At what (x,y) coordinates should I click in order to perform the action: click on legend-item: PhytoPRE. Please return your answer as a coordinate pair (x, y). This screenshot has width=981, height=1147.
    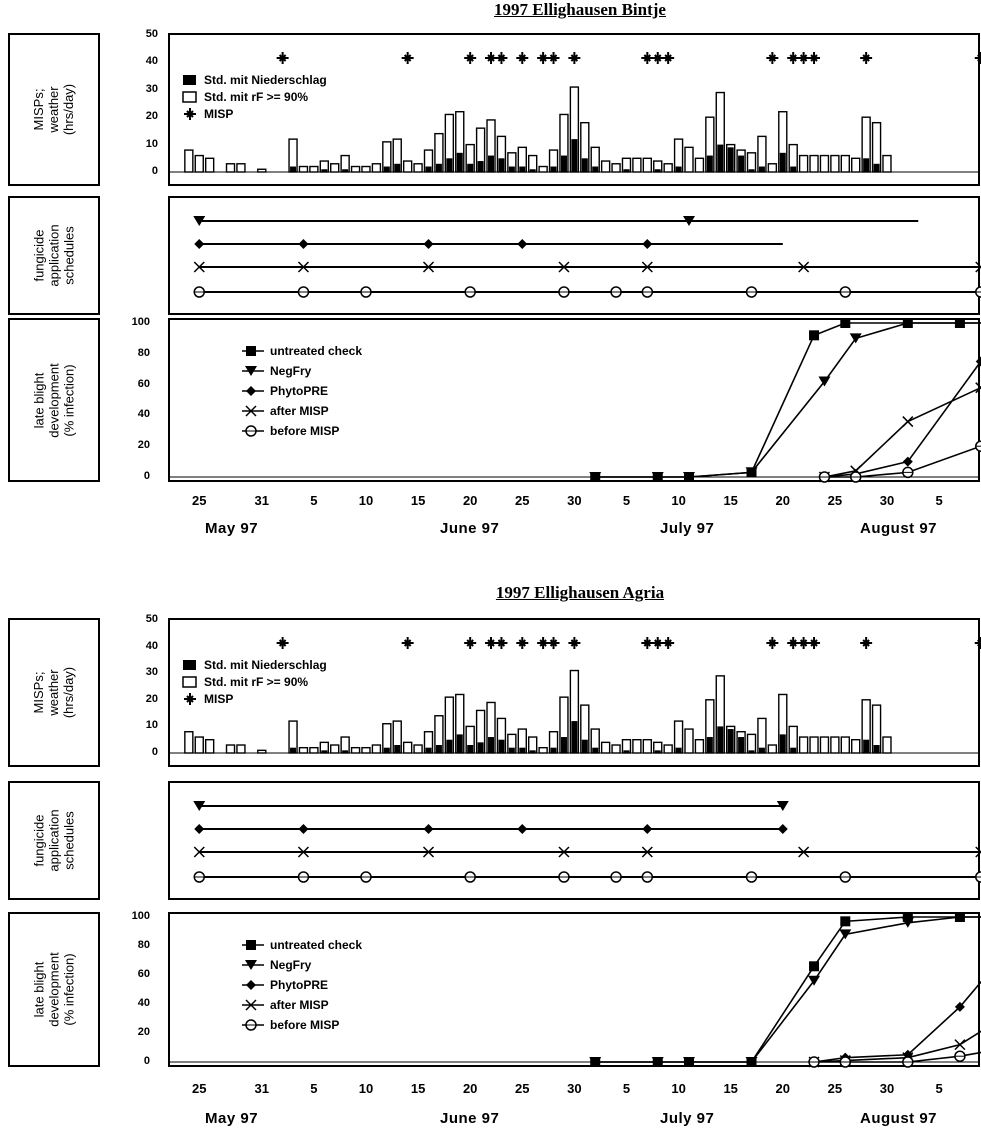
    Looking at the image, I should click on (285, 985).